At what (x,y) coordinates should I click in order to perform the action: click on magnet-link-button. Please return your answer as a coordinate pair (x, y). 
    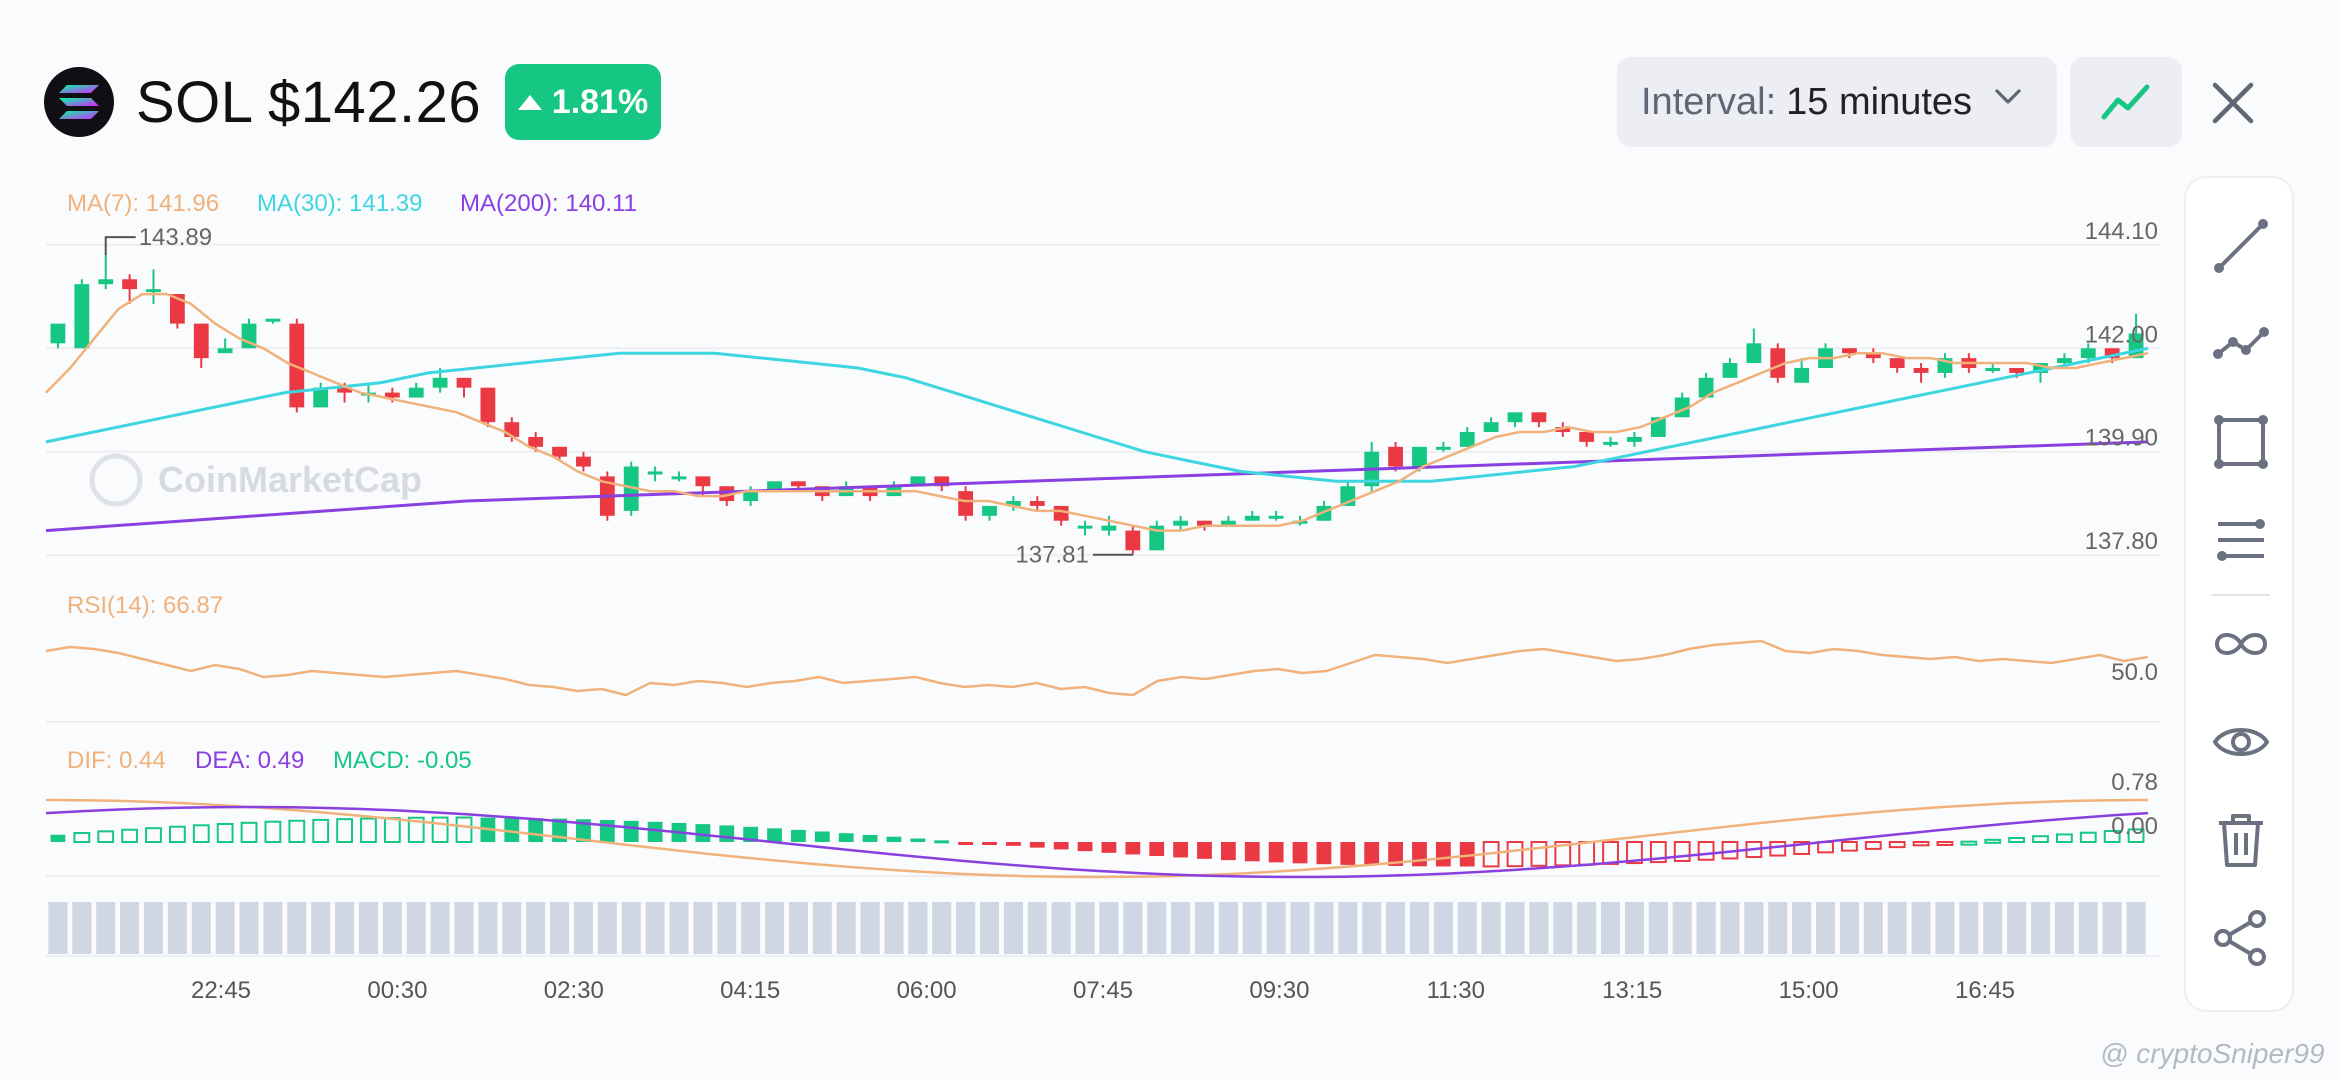
    Looking at the image, I should click on (2241, 644).